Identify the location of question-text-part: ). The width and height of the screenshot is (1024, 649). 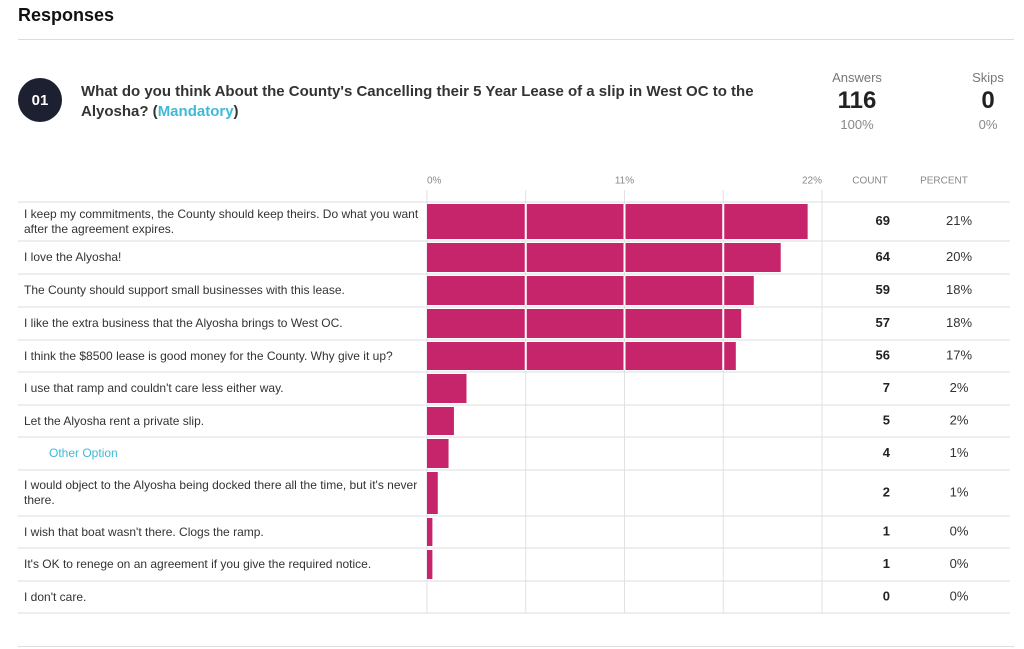
(236, 111).